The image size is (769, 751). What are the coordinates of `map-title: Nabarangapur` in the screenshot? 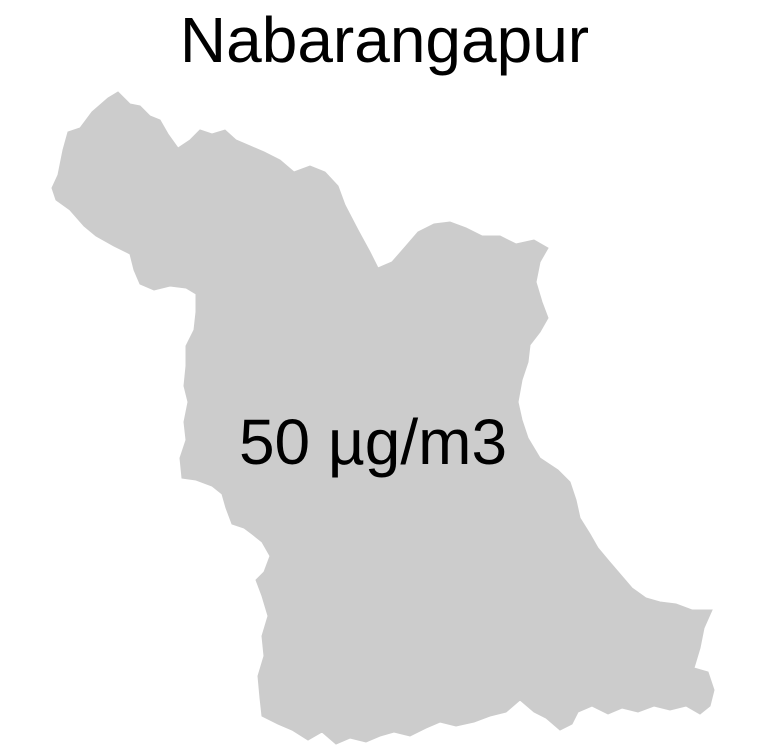 It's located at (384, 40).